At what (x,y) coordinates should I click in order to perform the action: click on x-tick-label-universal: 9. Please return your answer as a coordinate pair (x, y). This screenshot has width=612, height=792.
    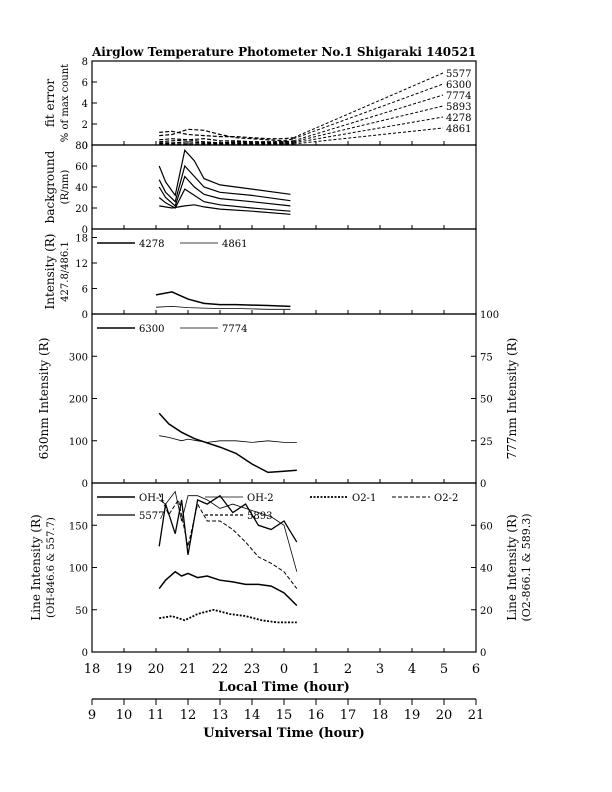
    Looking at the image, I should click on (92, 715).